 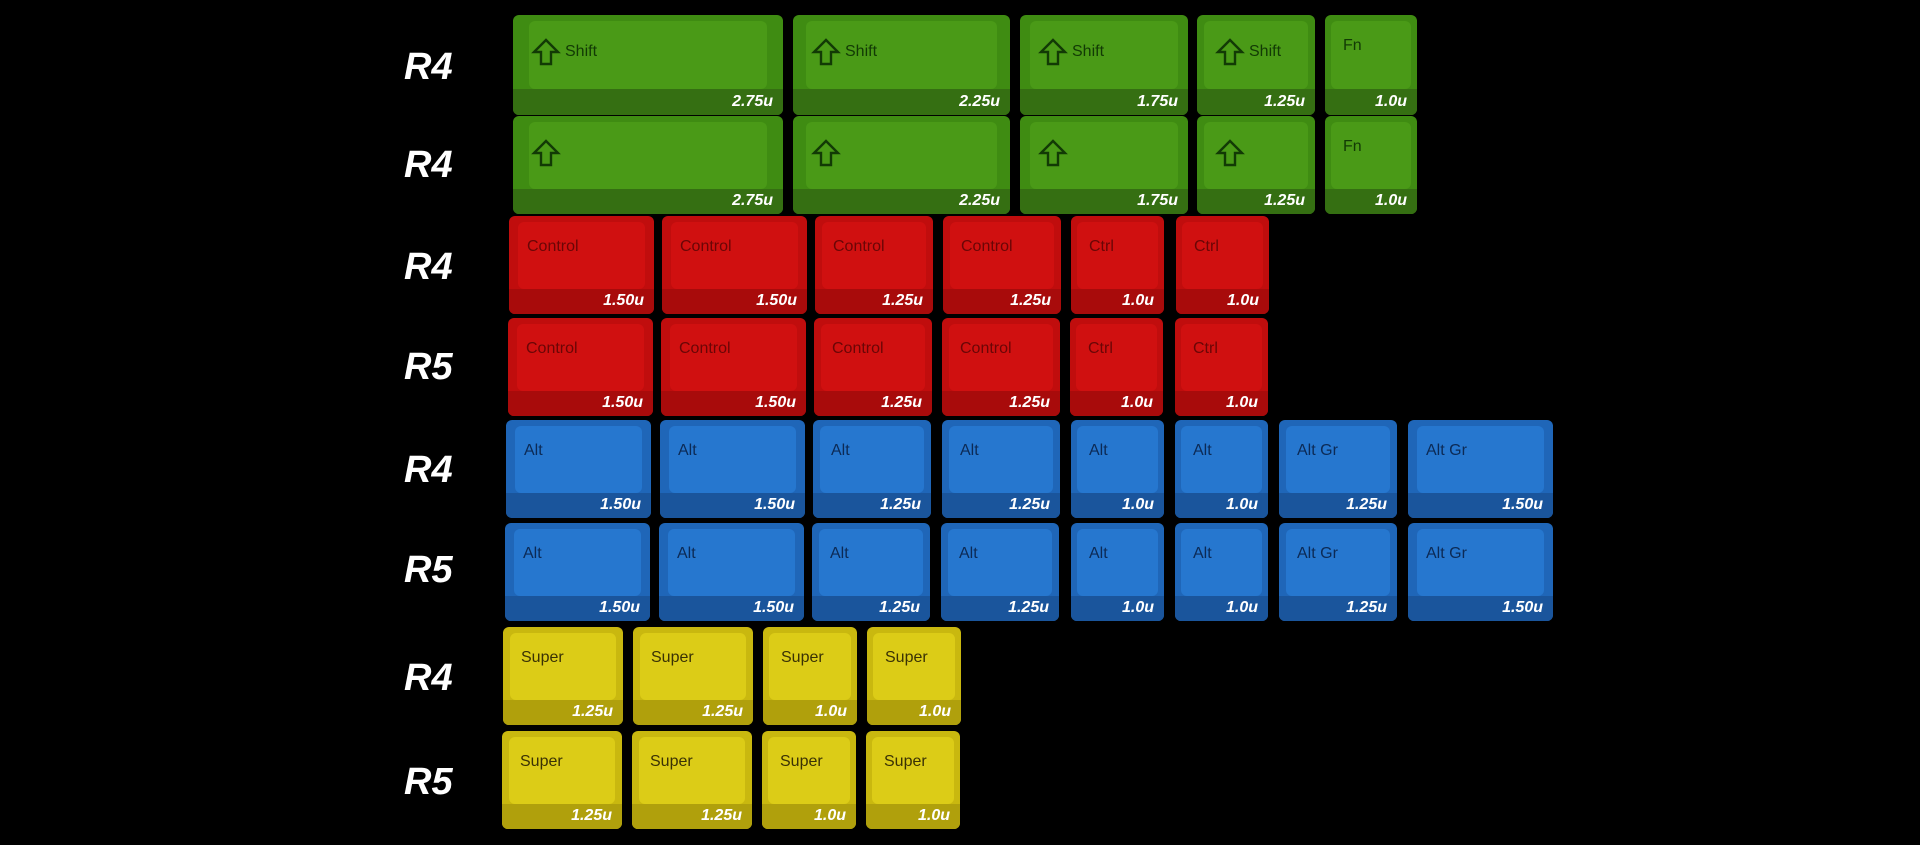 What do you see at coordinates (901, 65) in the screenshot?
I see `keycap: Shift 2.25u` at bounding box center [901, 65].